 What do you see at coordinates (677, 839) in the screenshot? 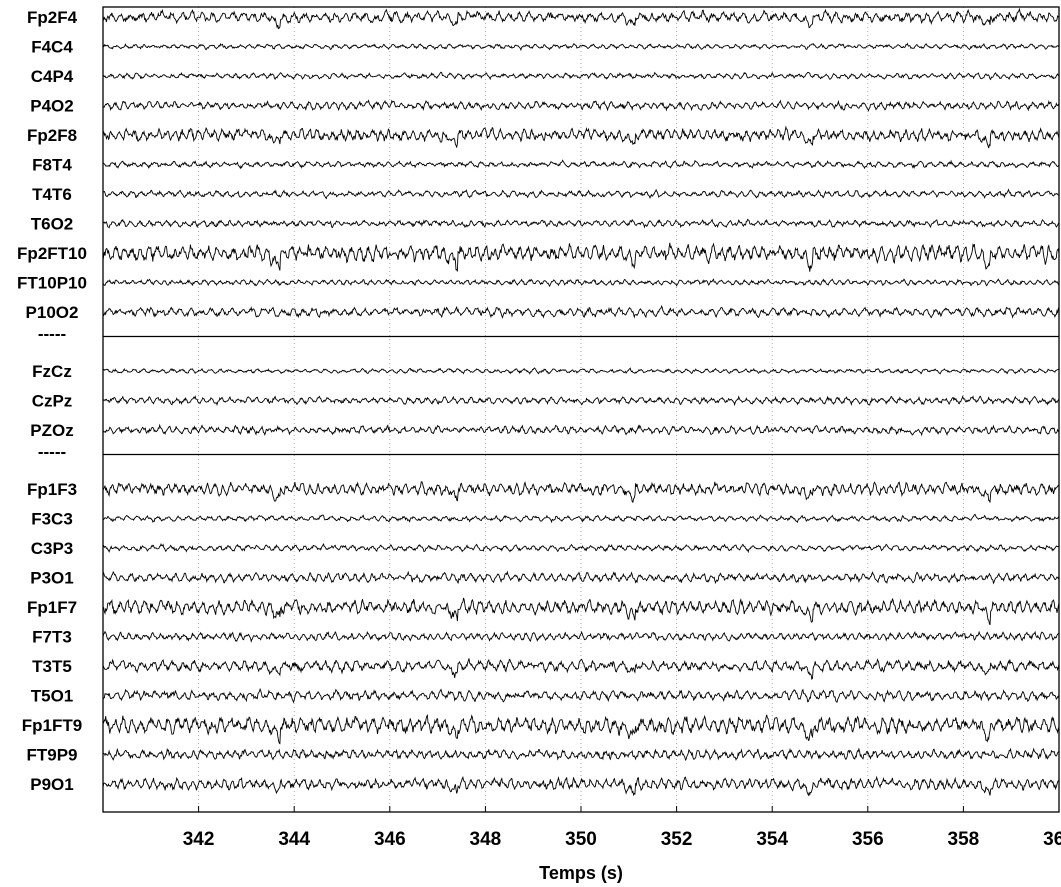
I see `x-tick-label: 352` at bounding box center [677, 839].